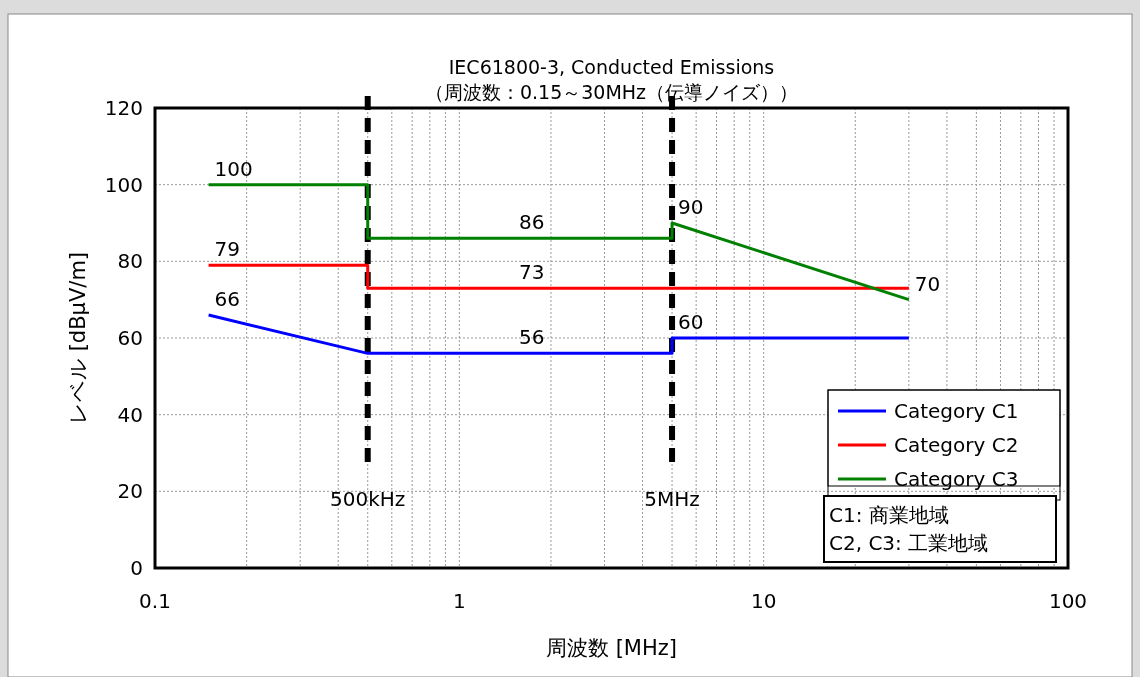  I want to click on y-tick-label: 120, so click(123, 108).